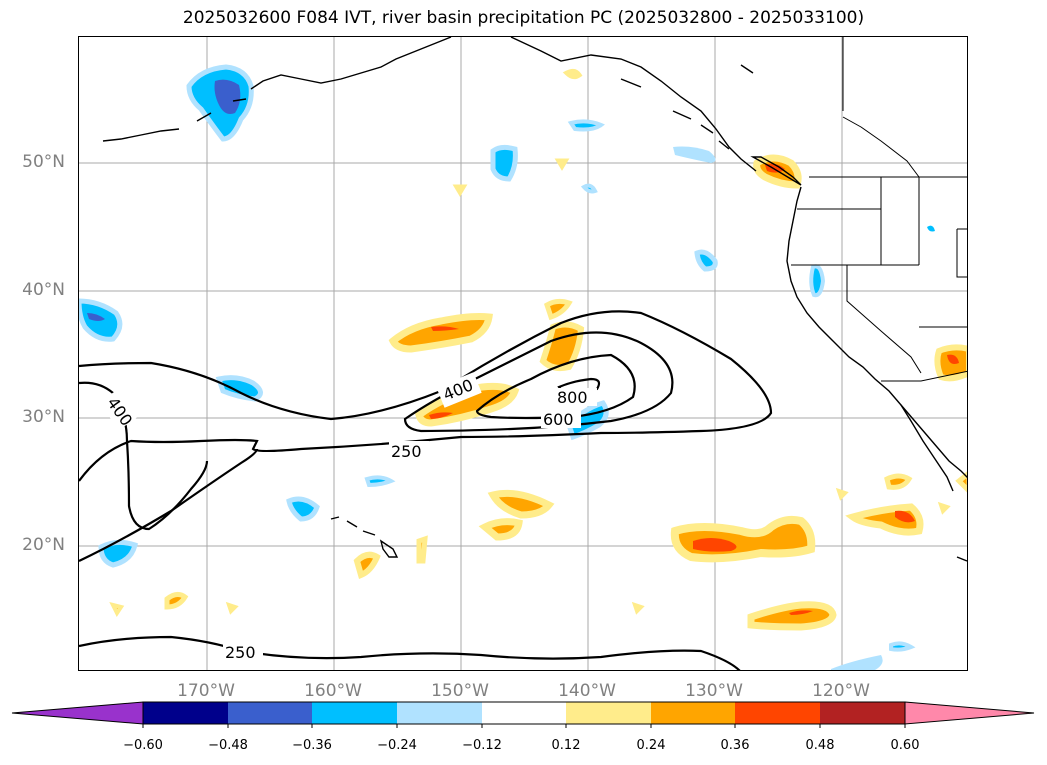 The image size is (1047, 765). Describe the element at coordinates (842, 494) in the screenshot. I see `pc-patch-dot-24n` at that location.